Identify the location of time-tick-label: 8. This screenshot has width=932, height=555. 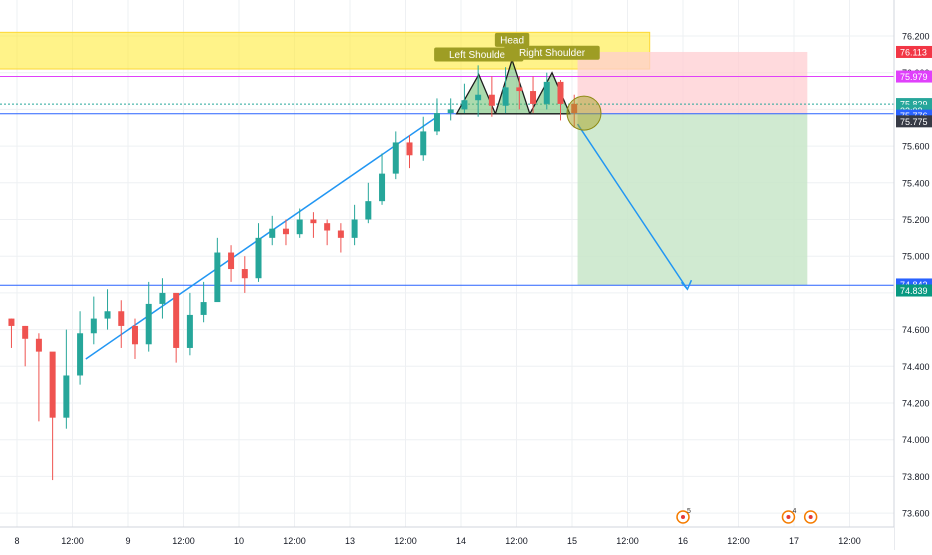
(16, 541).